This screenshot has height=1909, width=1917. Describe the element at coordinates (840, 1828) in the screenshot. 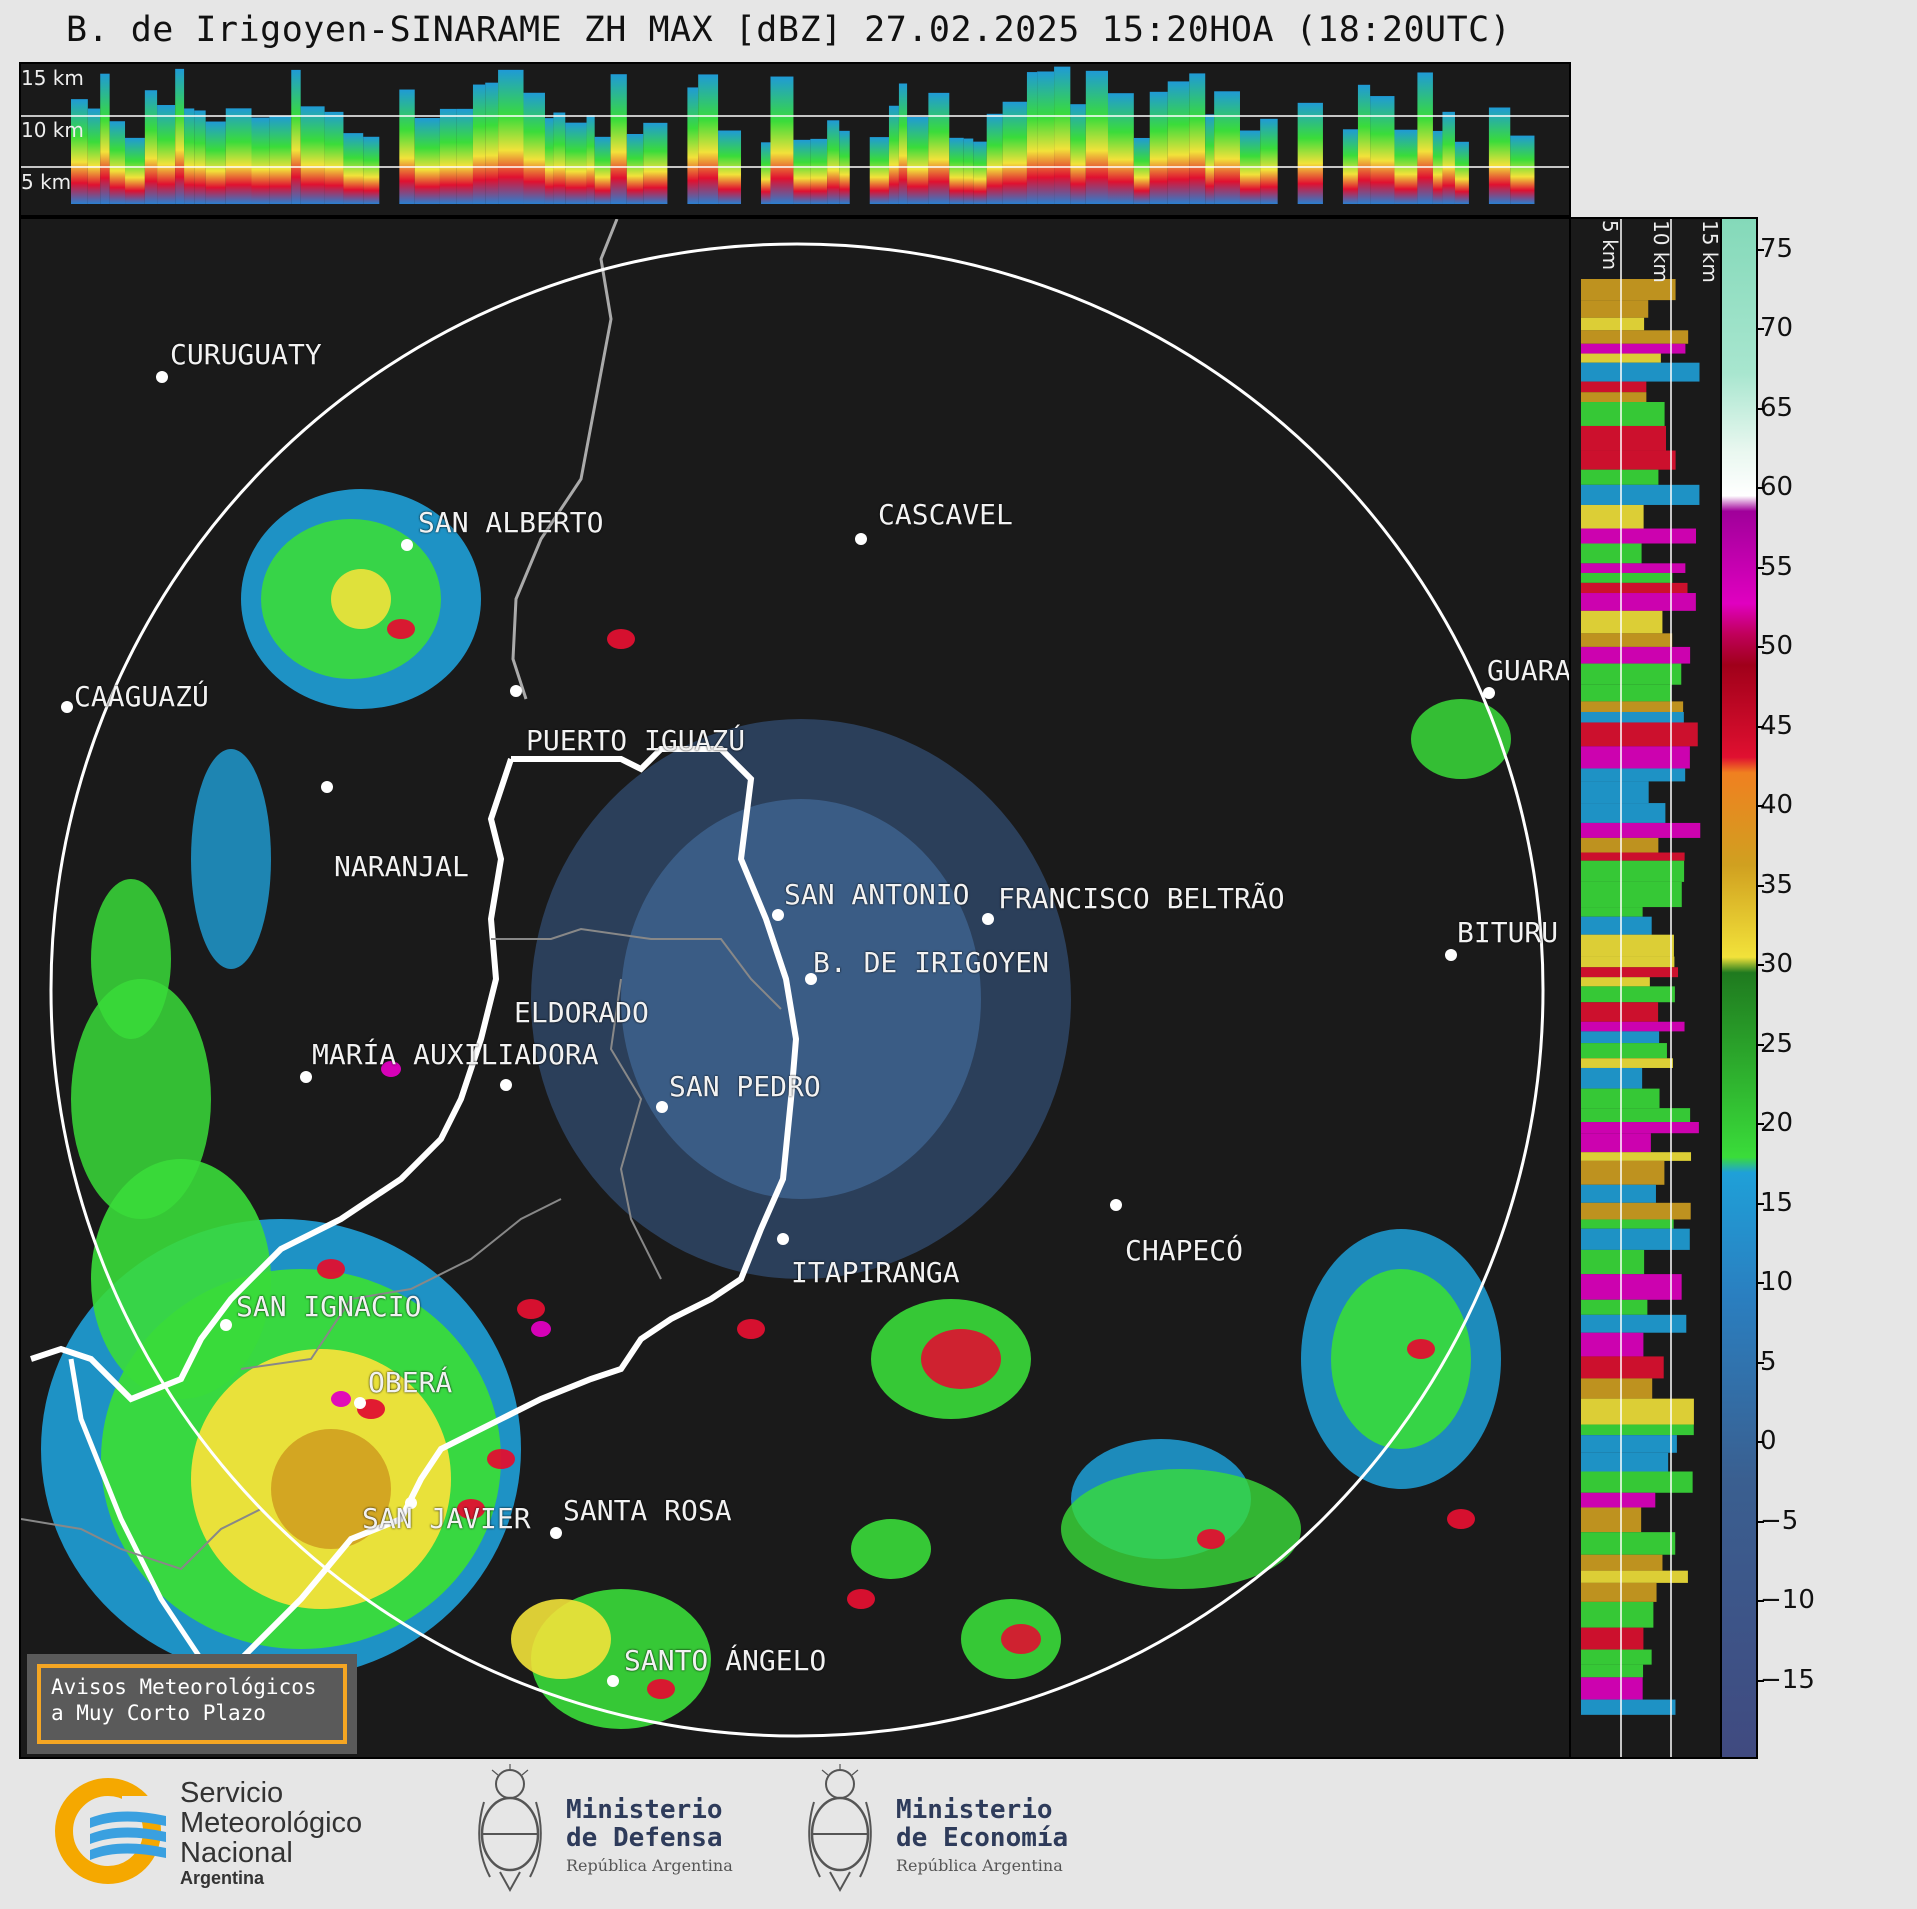

I see `escudo-icon` at that location.